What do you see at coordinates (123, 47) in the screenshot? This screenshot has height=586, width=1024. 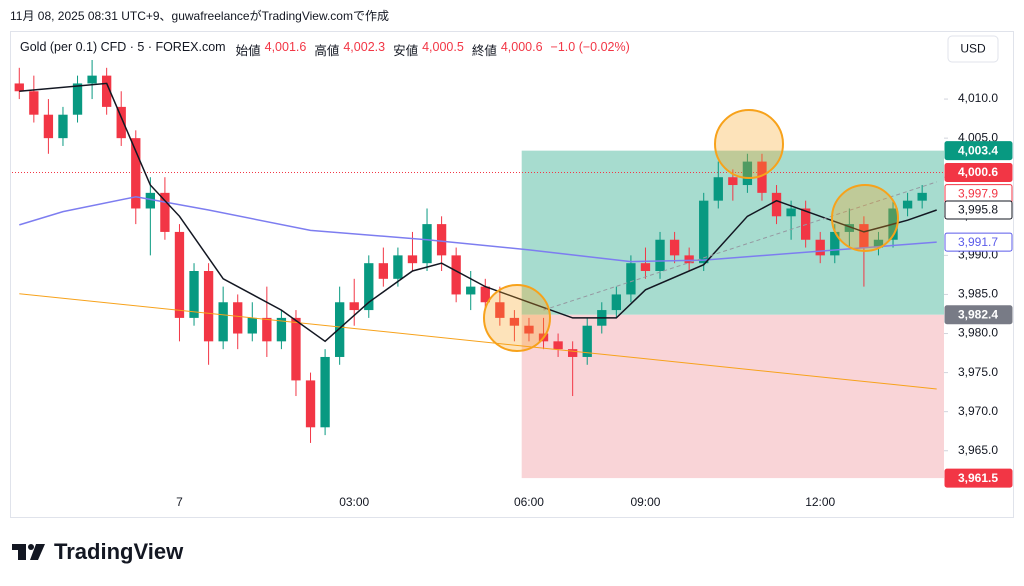 I see `symbol: Gold (per 0.1) CFD · 5 · FOREX.com` at bounding box center [123, 47].